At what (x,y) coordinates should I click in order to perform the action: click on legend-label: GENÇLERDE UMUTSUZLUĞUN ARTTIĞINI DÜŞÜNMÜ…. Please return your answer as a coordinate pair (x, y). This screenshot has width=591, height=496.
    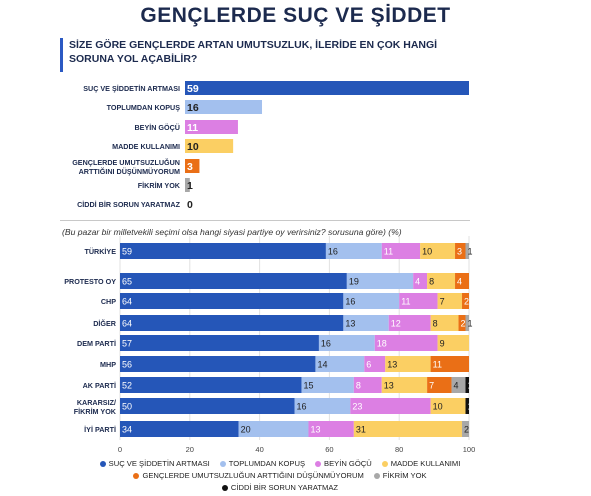
    Looking at the image, I should click on (253, 475).